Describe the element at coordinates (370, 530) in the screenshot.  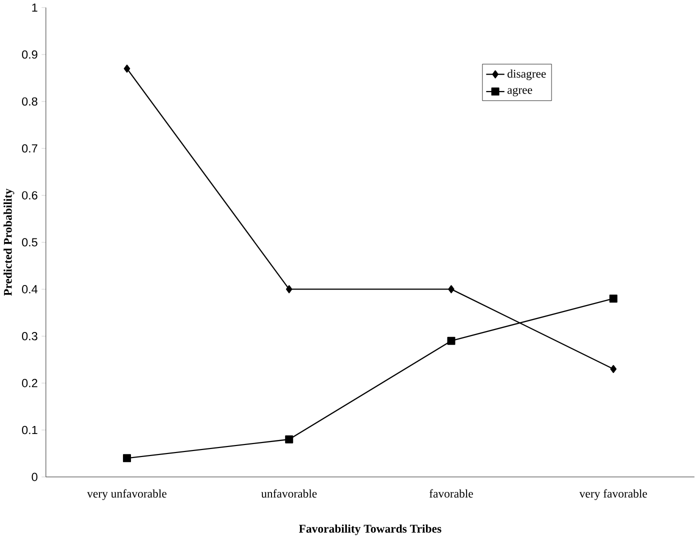
I see `x-axis-title: Favorability Towards Tribes` at that location.